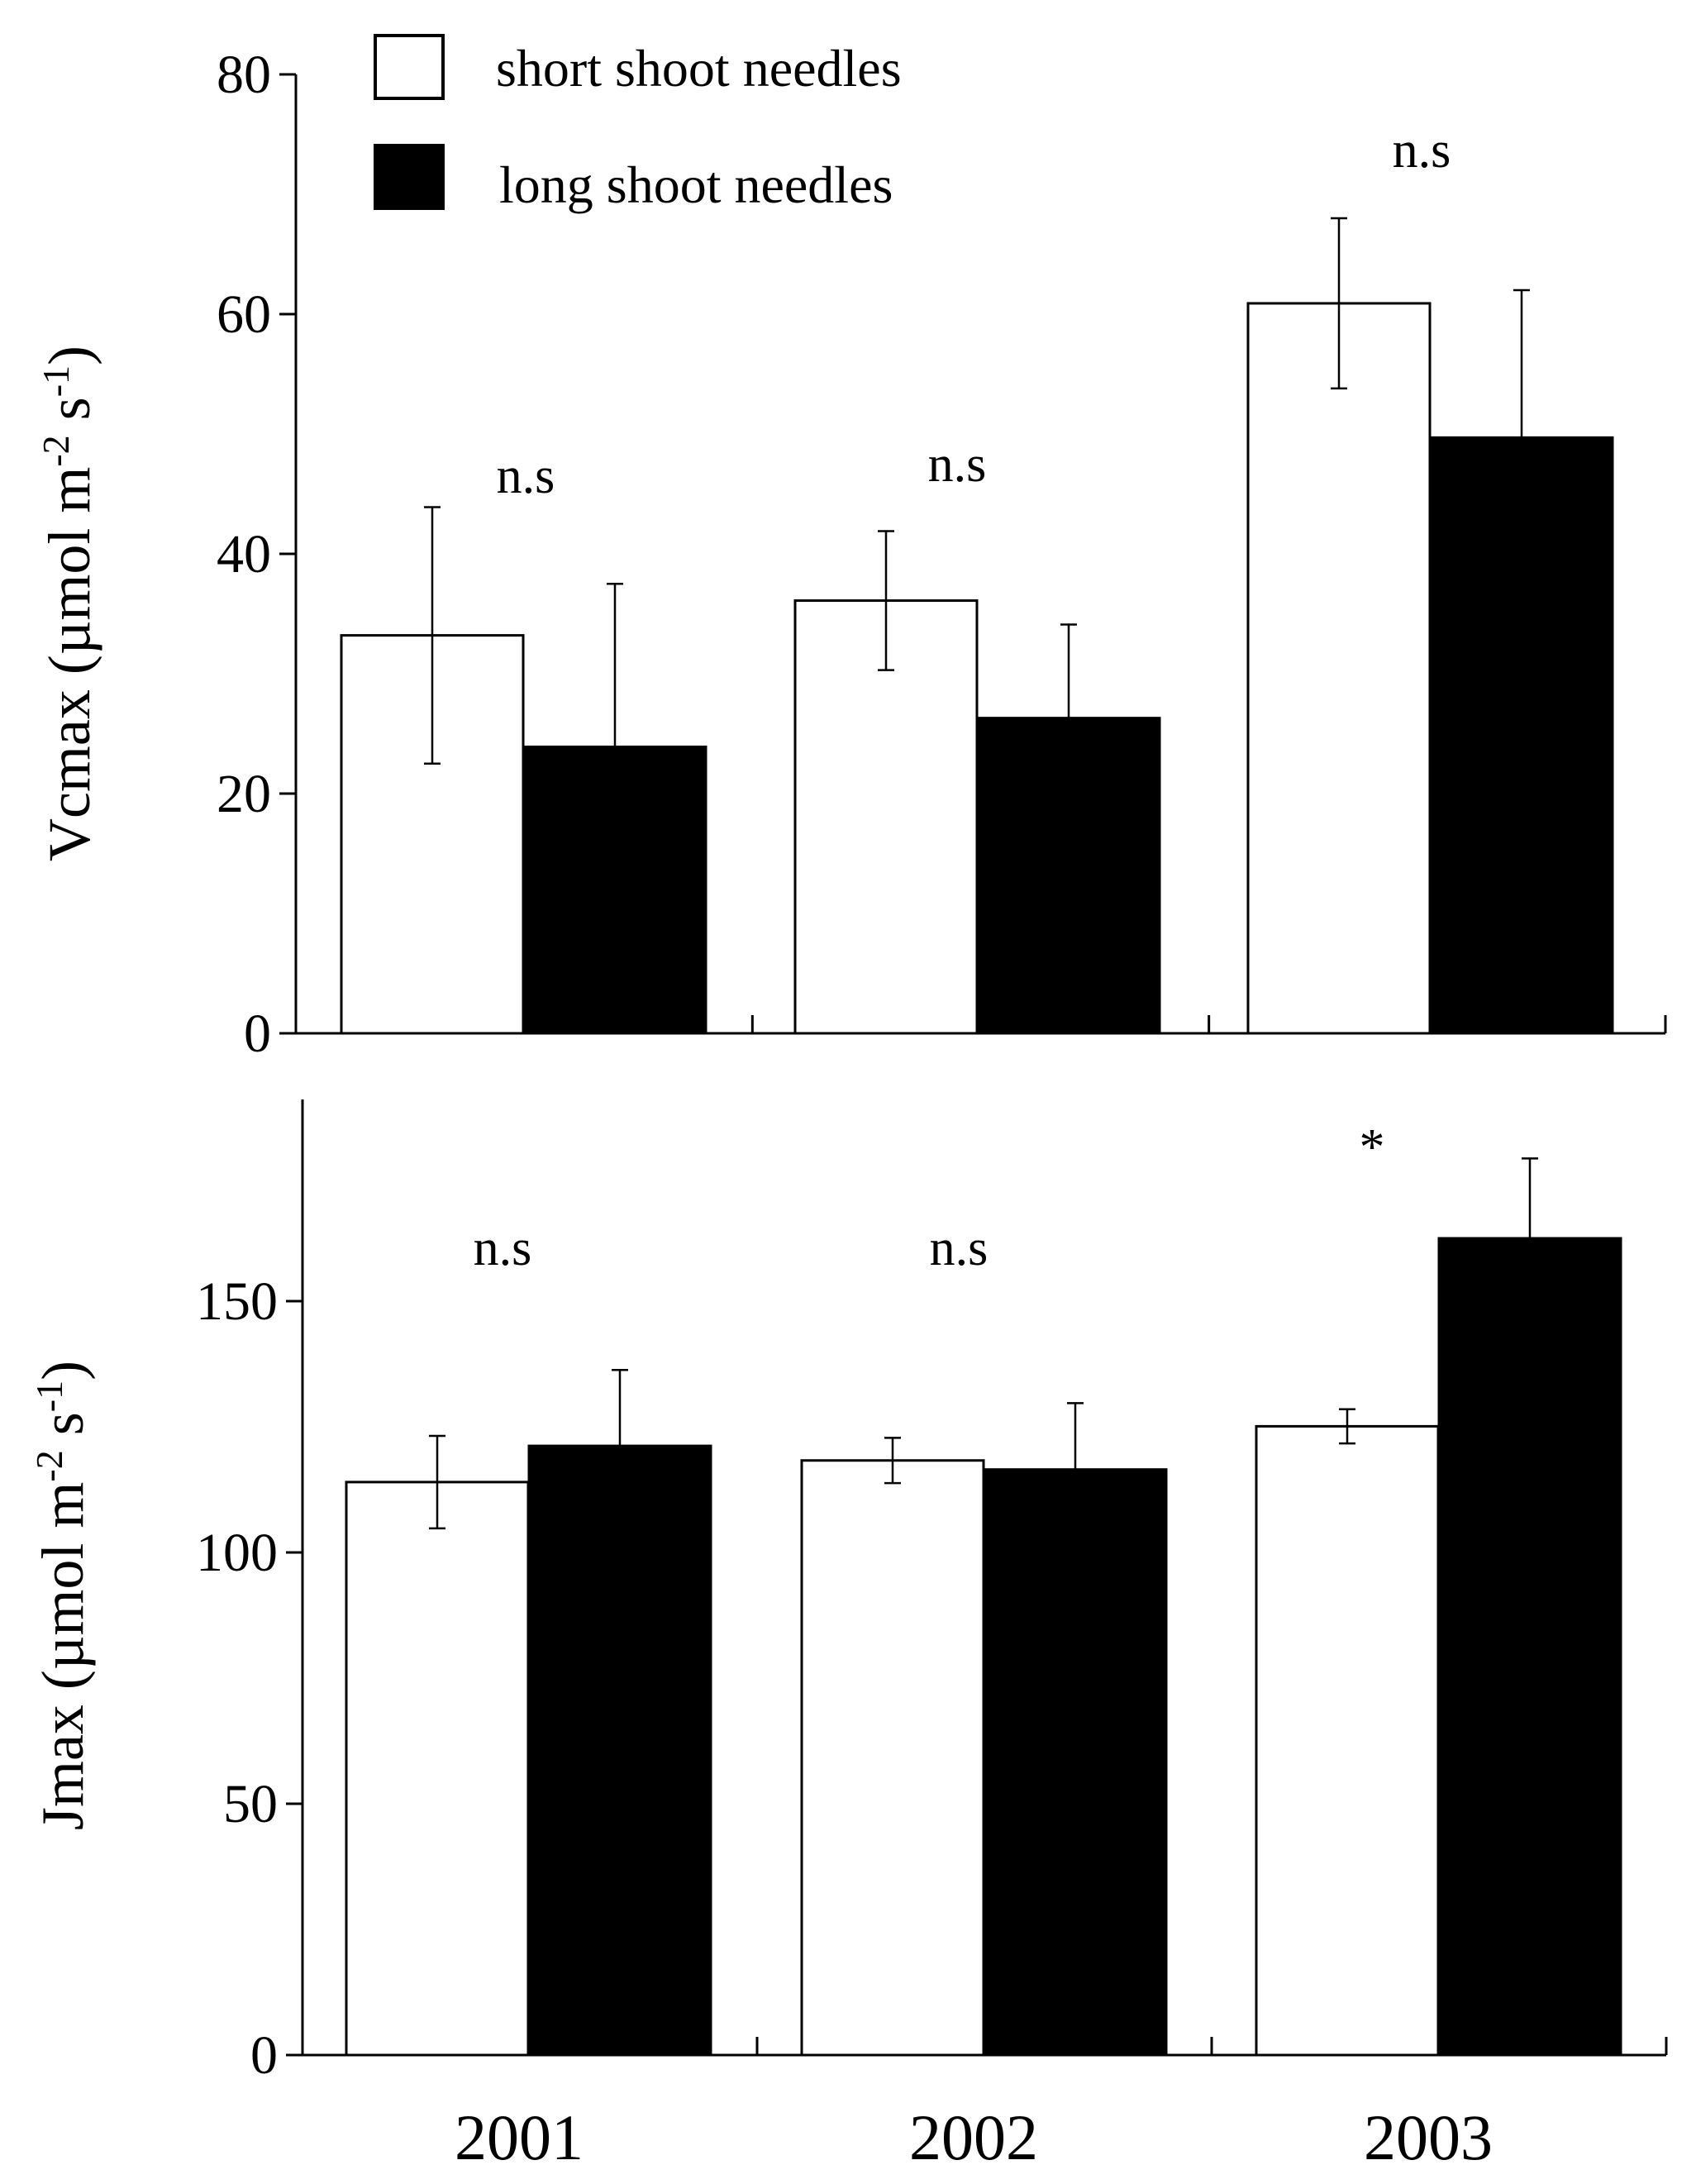 This screenshot has width=1696, height=2184. I want to click on legend-label-short-shoot: short shoot needles, so click(699, 68).